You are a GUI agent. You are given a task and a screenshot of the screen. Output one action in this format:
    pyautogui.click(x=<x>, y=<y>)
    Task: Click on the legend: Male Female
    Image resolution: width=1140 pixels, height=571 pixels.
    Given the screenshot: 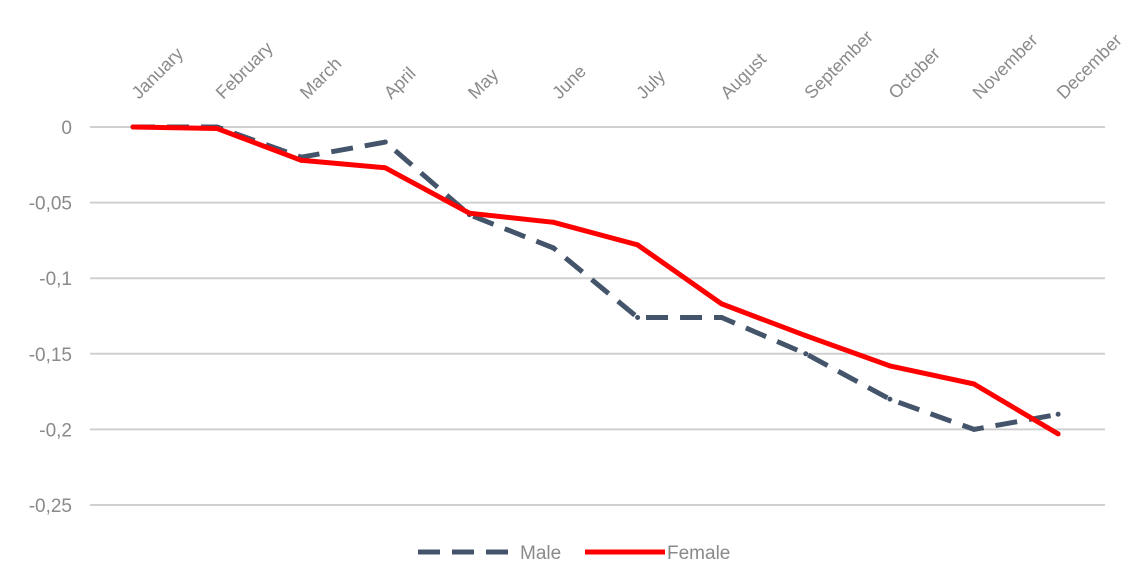 What is the action you would take?
    pyautogui.click(x=574, y=553)
    